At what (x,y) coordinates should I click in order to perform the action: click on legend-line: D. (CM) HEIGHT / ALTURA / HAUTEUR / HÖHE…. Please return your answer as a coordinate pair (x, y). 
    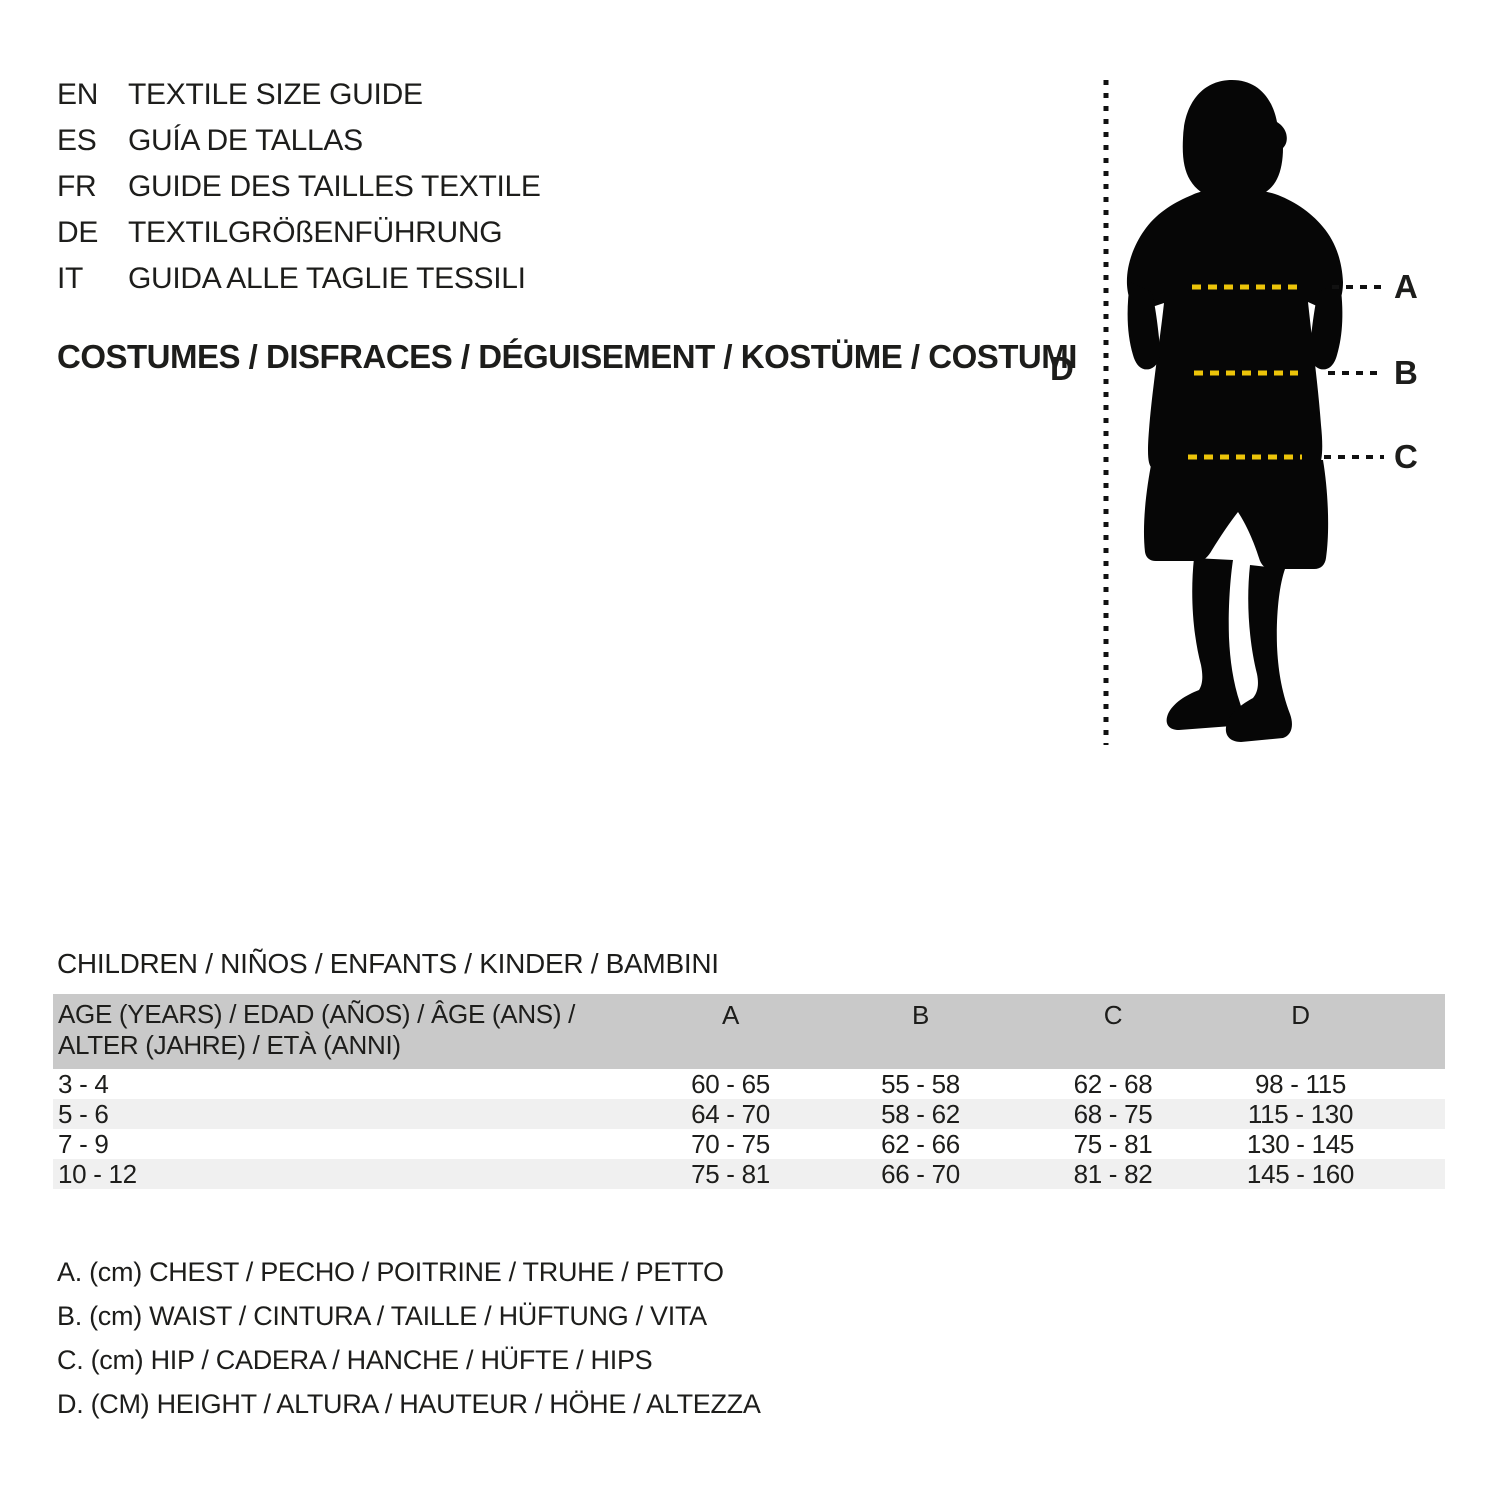
    Looking at the image, I should click on (409, 1404).